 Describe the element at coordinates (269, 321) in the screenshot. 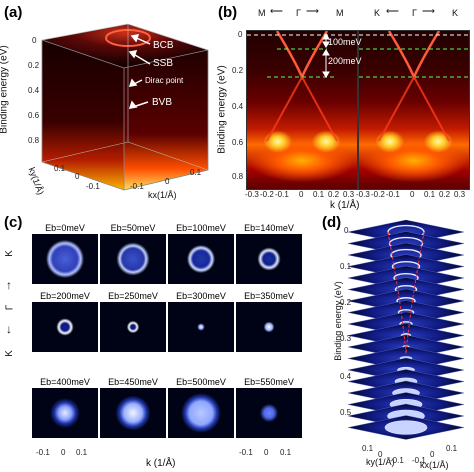

I see `constant-energy-map-tile: Eb=350meV` at that location.